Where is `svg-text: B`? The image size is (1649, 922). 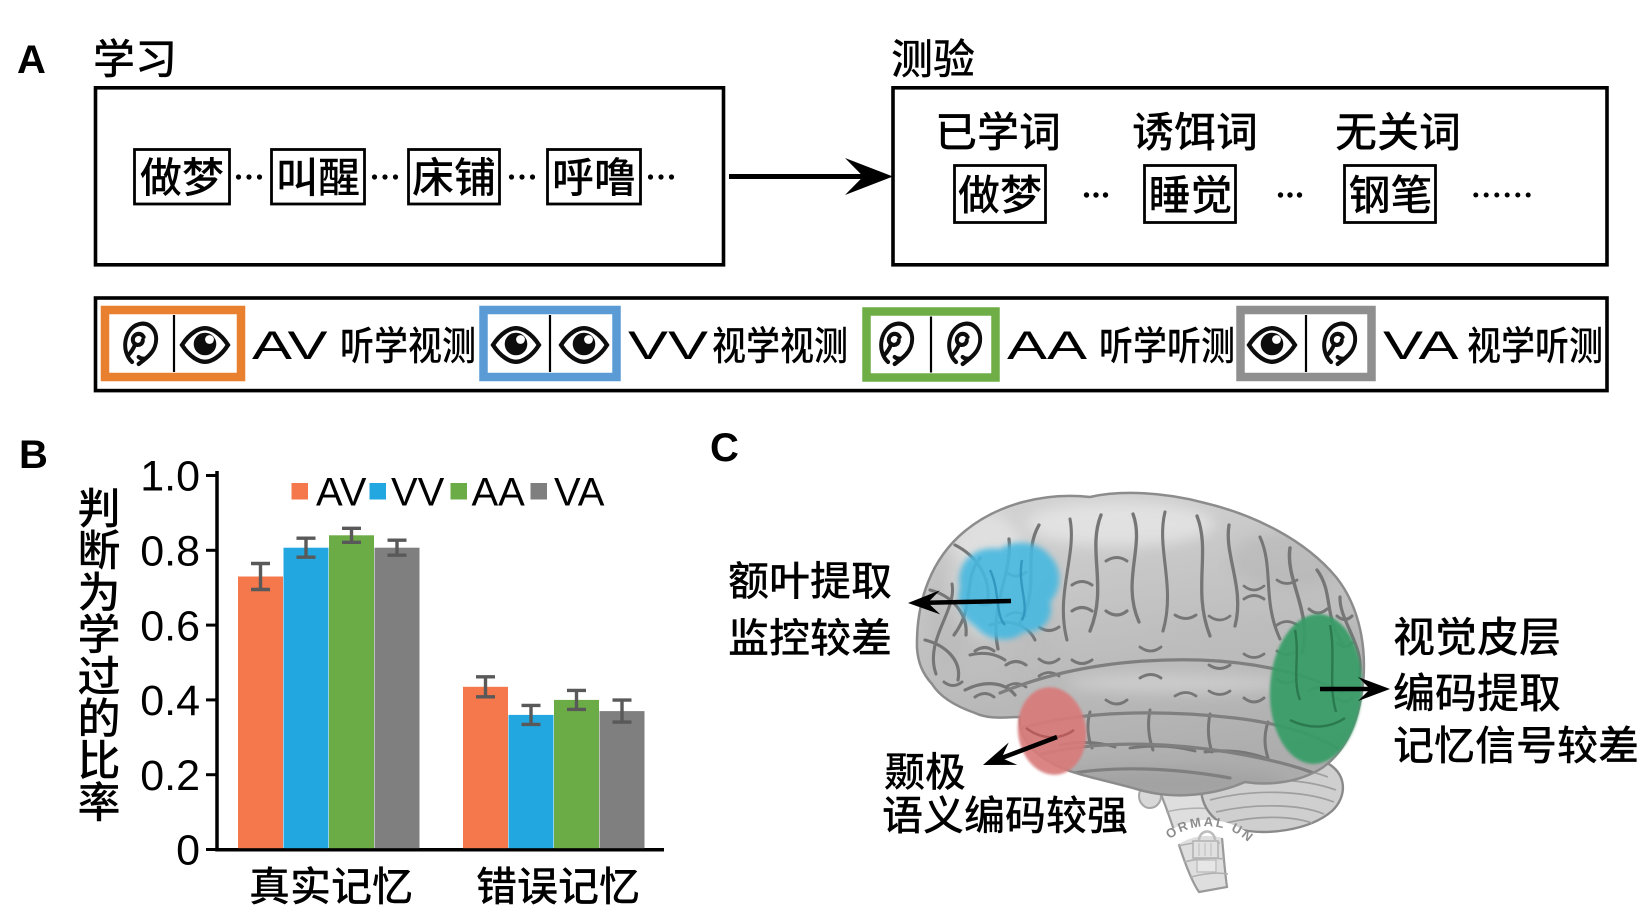
svg-text: B is located at coordinates (33, 455).